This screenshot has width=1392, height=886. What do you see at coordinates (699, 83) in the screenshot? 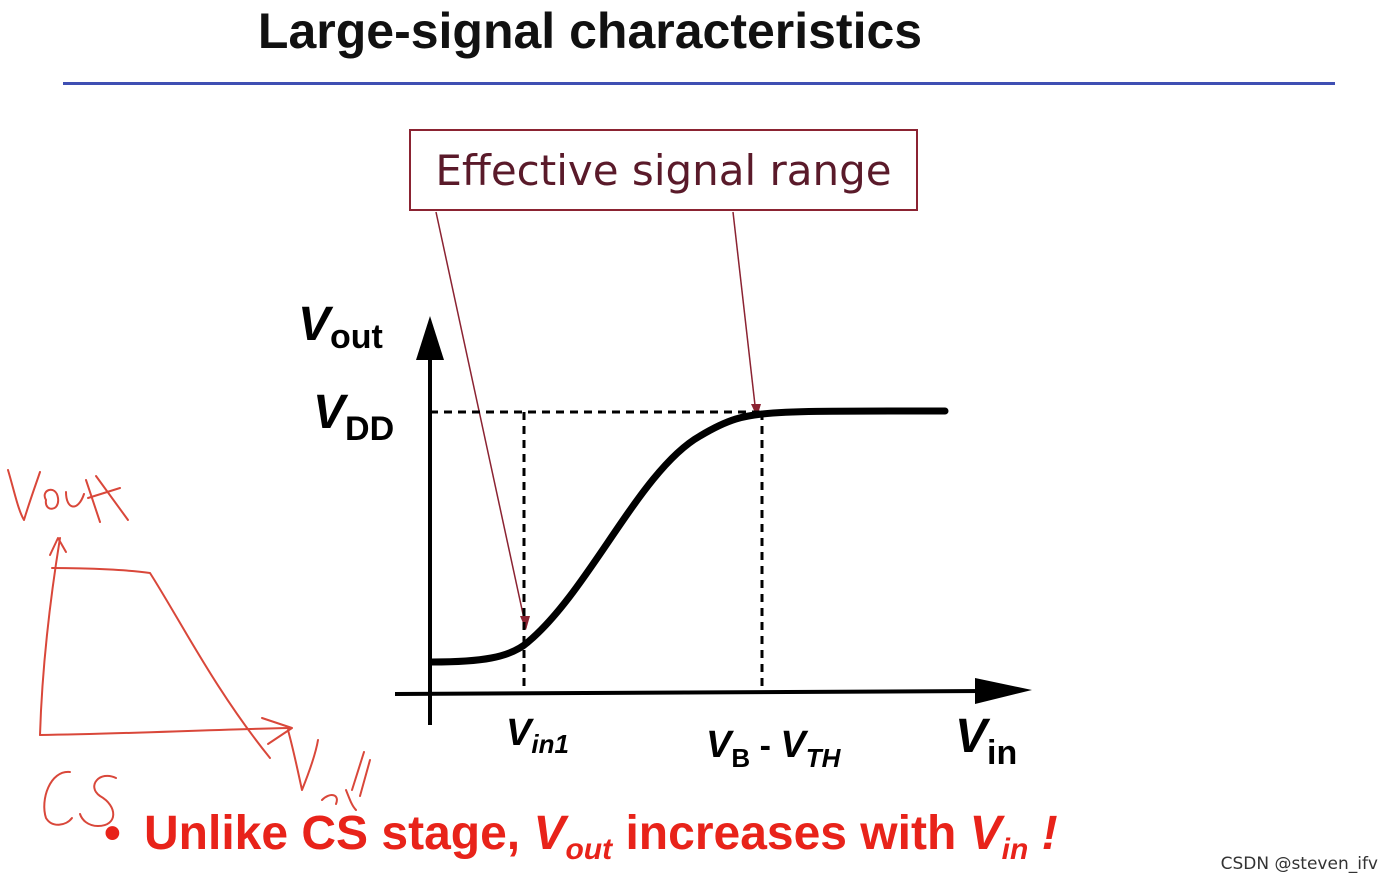
I see `title-divider` at bounding box center [699, 83].